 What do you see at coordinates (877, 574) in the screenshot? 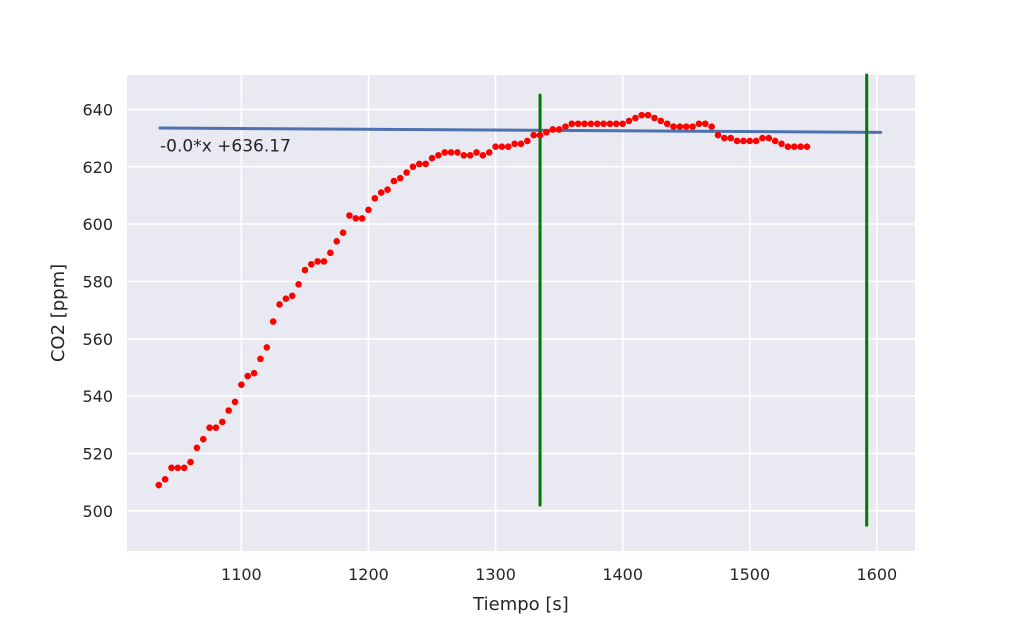
I see `x-tick-label: 1600` at bounding box center [877, 574].